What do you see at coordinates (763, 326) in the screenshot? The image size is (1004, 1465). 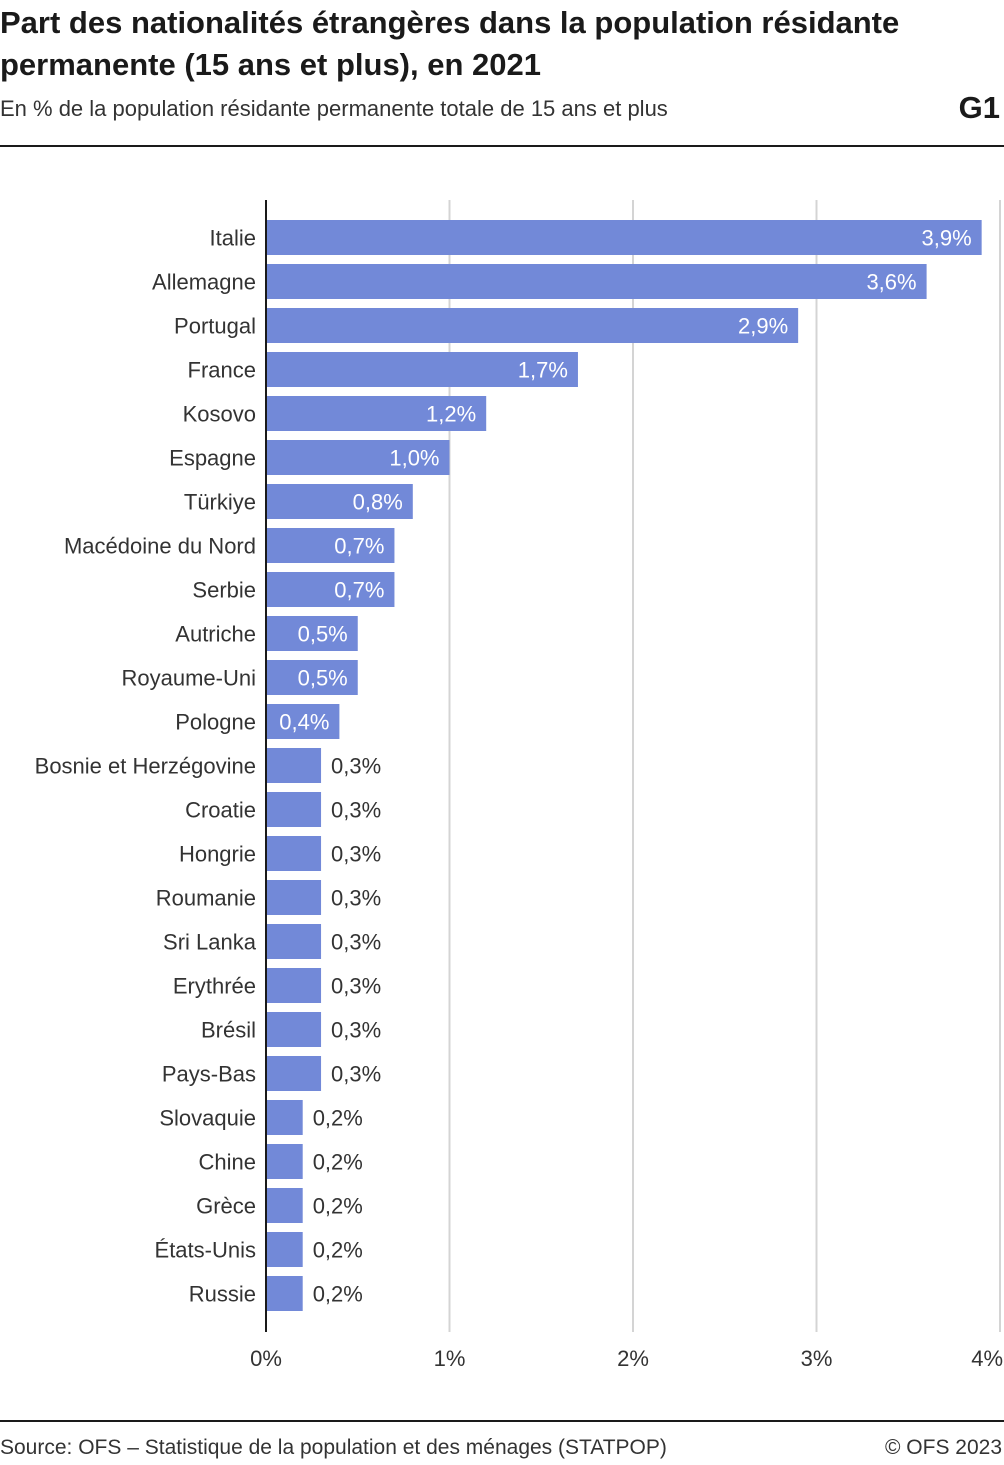 I see `data-label: 2,9%` at bounding box center [763, 326].